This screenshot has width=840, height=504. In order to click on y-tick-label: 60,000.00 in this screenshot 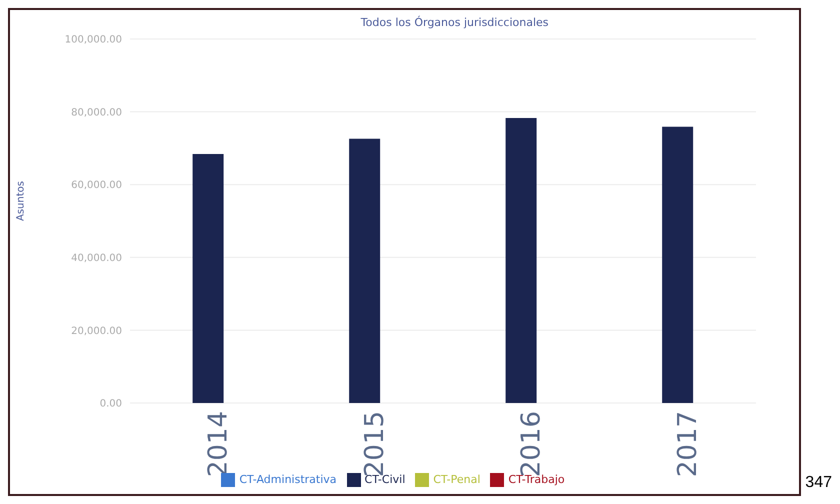, I will do `click(96, 186)`.